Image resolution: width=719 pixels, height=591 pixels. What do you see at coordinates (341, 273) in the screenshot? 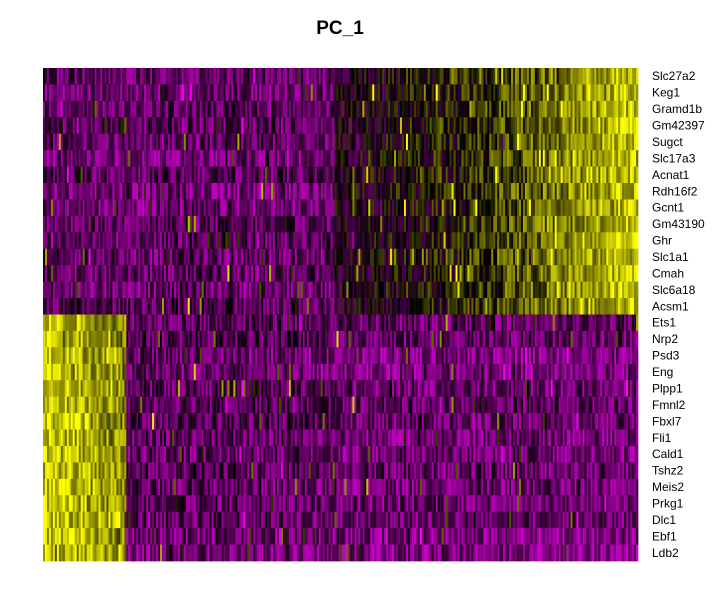
I see `heatmap-row-cmah` at bounding box center [341, 273].